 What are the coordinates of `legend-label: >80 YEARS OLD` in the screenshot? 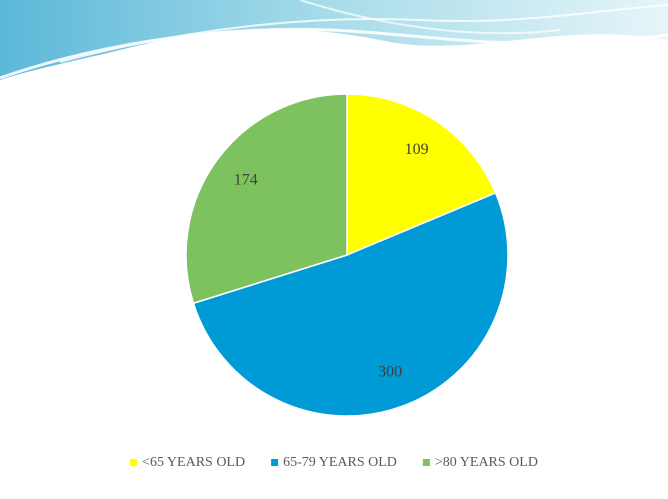 It's located at (486, 462).